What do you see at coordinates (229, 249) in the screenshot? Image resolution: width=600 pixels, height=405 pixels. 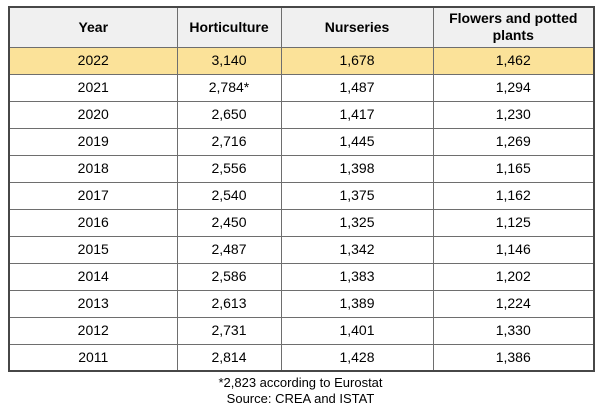 I see `horticulture-cell: 2,487` at bounding box center [229, 249].